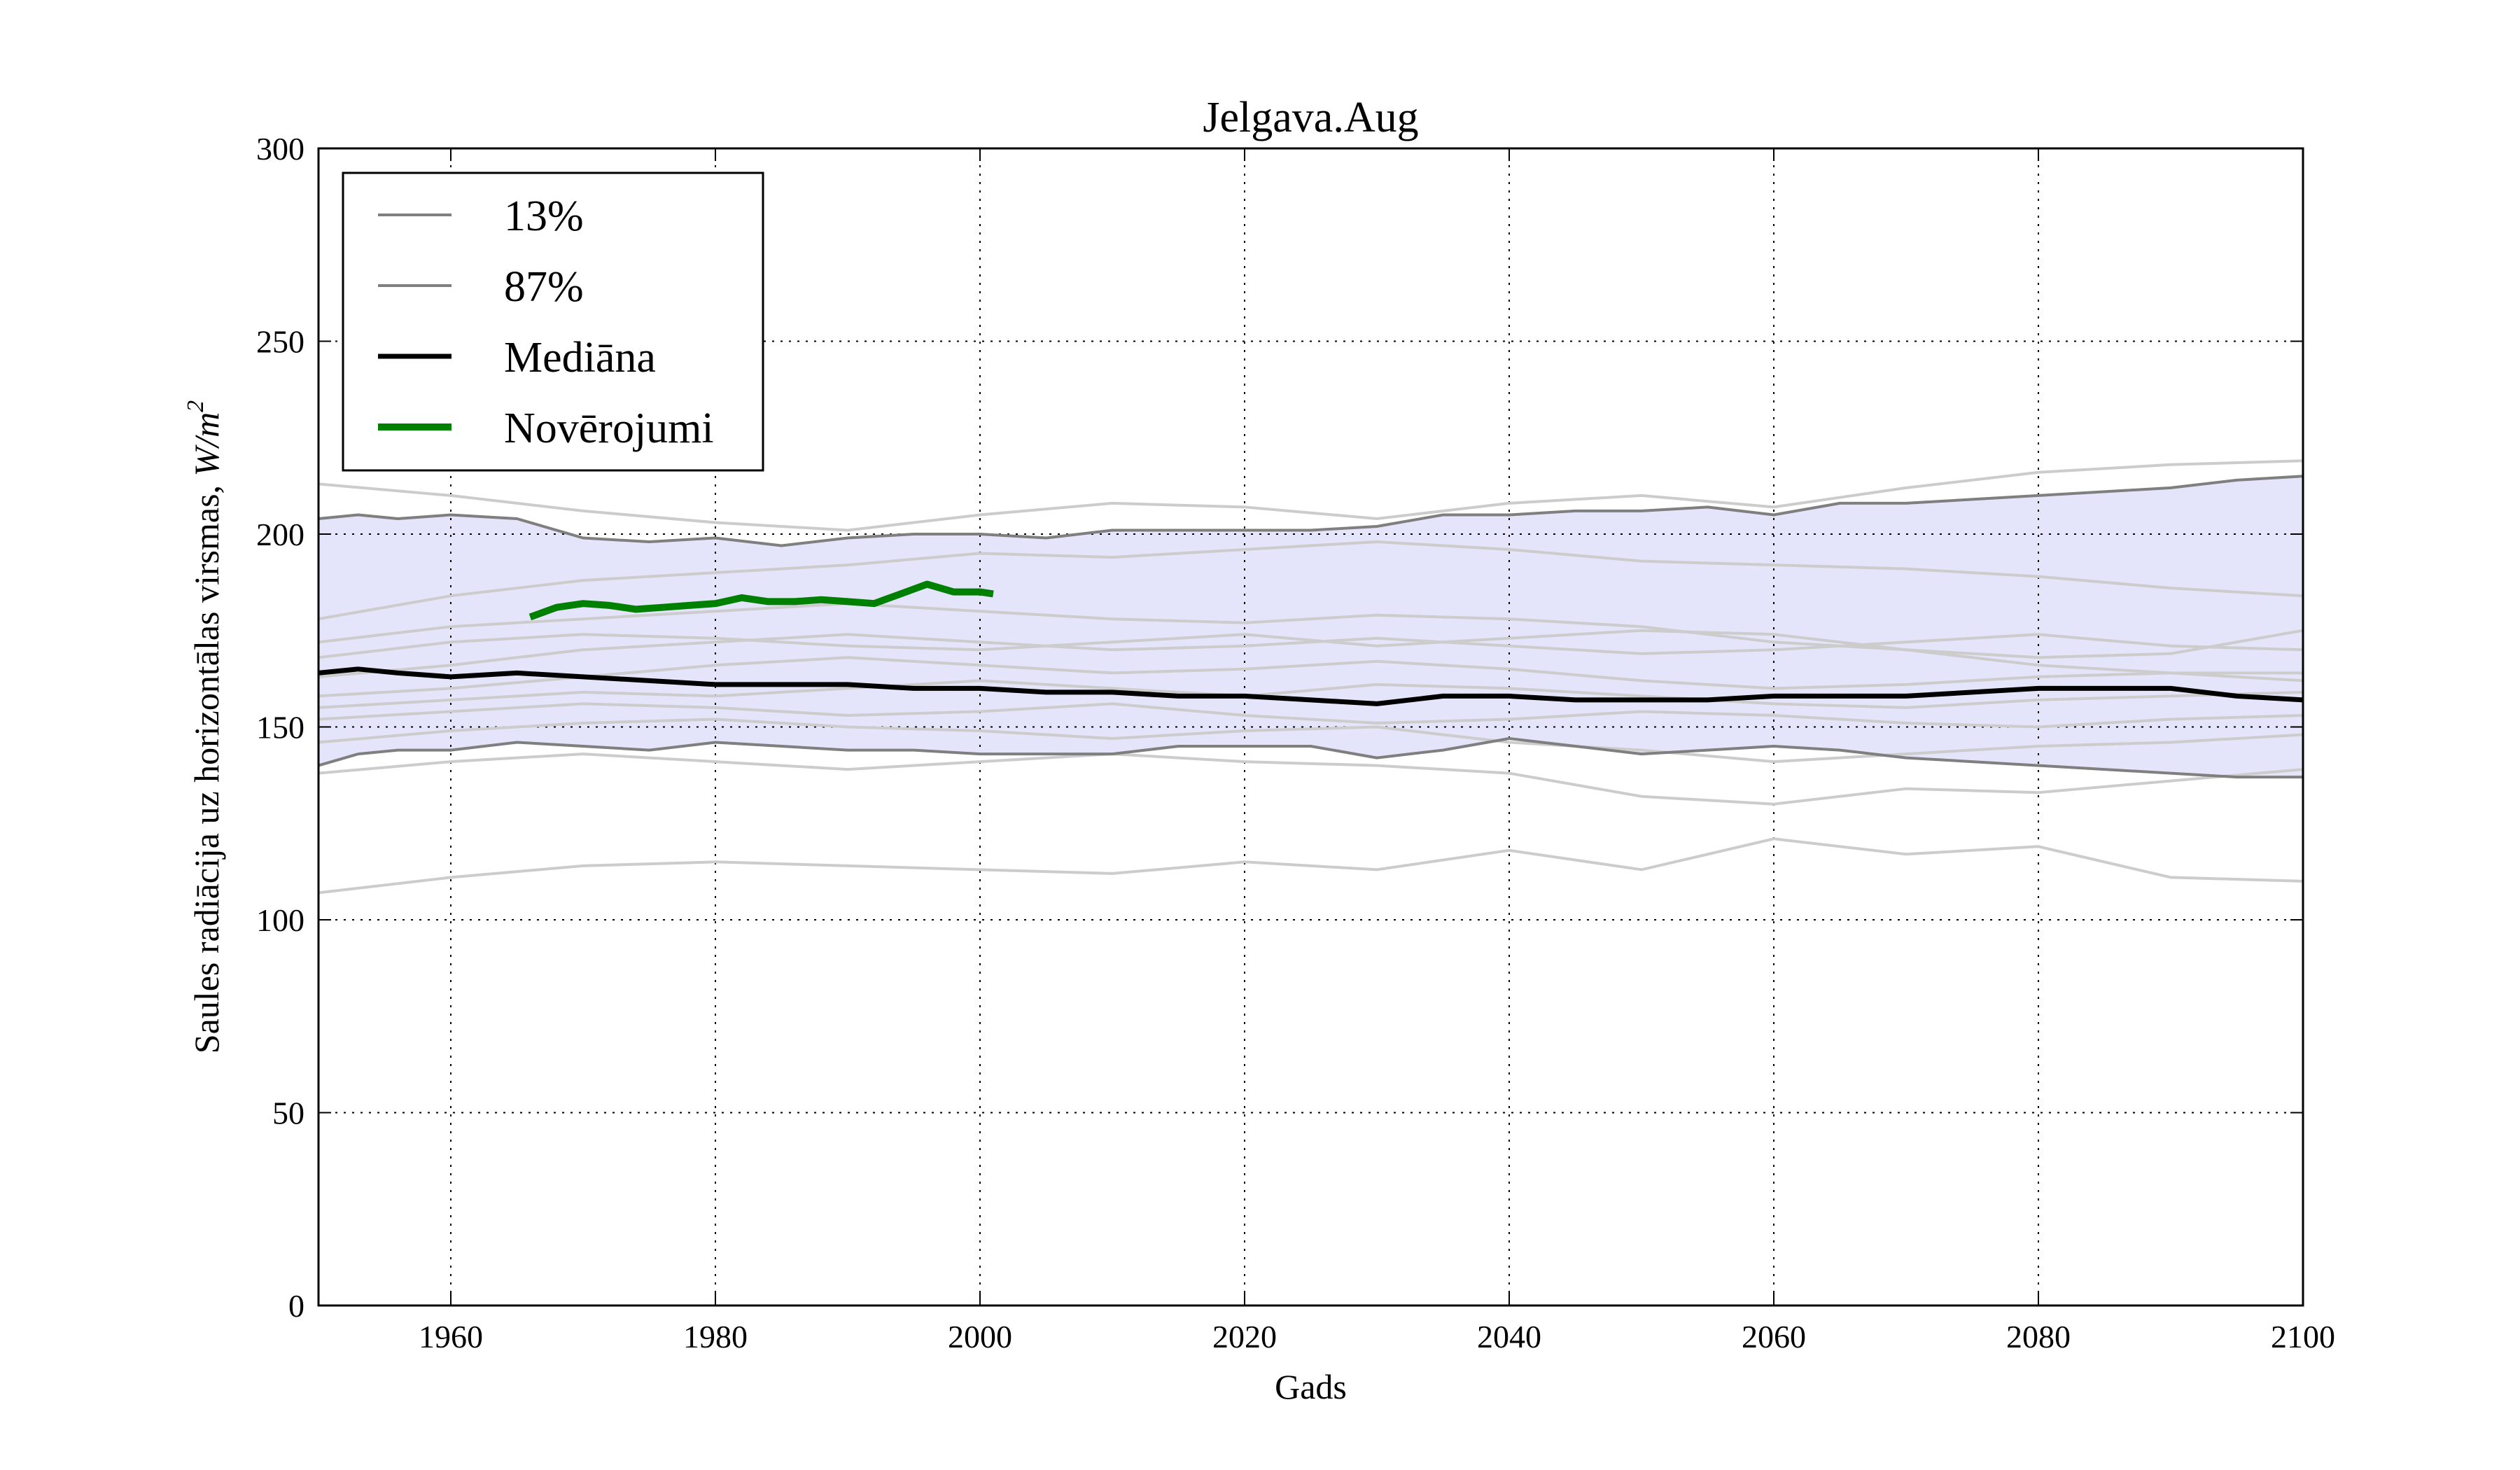 Image resolution: width=2520 pixels, height=1470 pixels. I want to click on x-tick-label: 2060, so click(1774, 1336).